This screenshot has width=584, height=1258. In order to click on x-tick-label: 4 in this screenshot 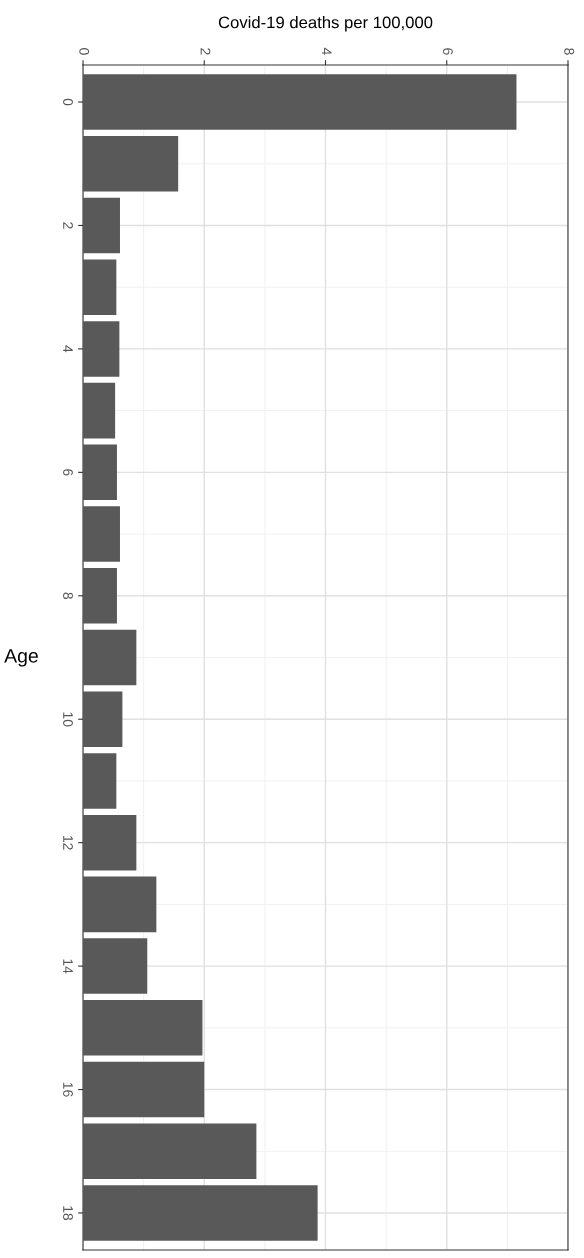, I will do `click(326, 51)`.